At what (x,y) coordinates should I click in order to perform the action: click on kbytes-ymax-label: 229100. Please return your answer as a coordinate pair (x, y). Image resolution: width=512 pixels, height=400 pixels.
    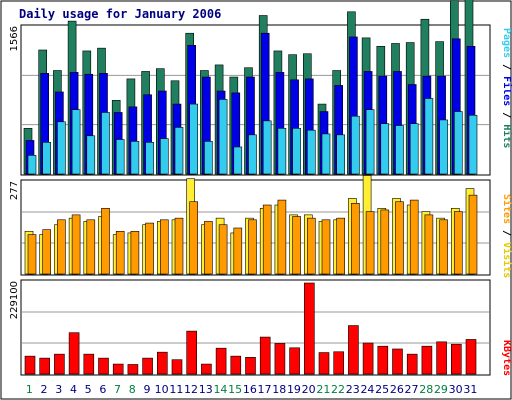
    Looking at the image, I should click on (14, 300).